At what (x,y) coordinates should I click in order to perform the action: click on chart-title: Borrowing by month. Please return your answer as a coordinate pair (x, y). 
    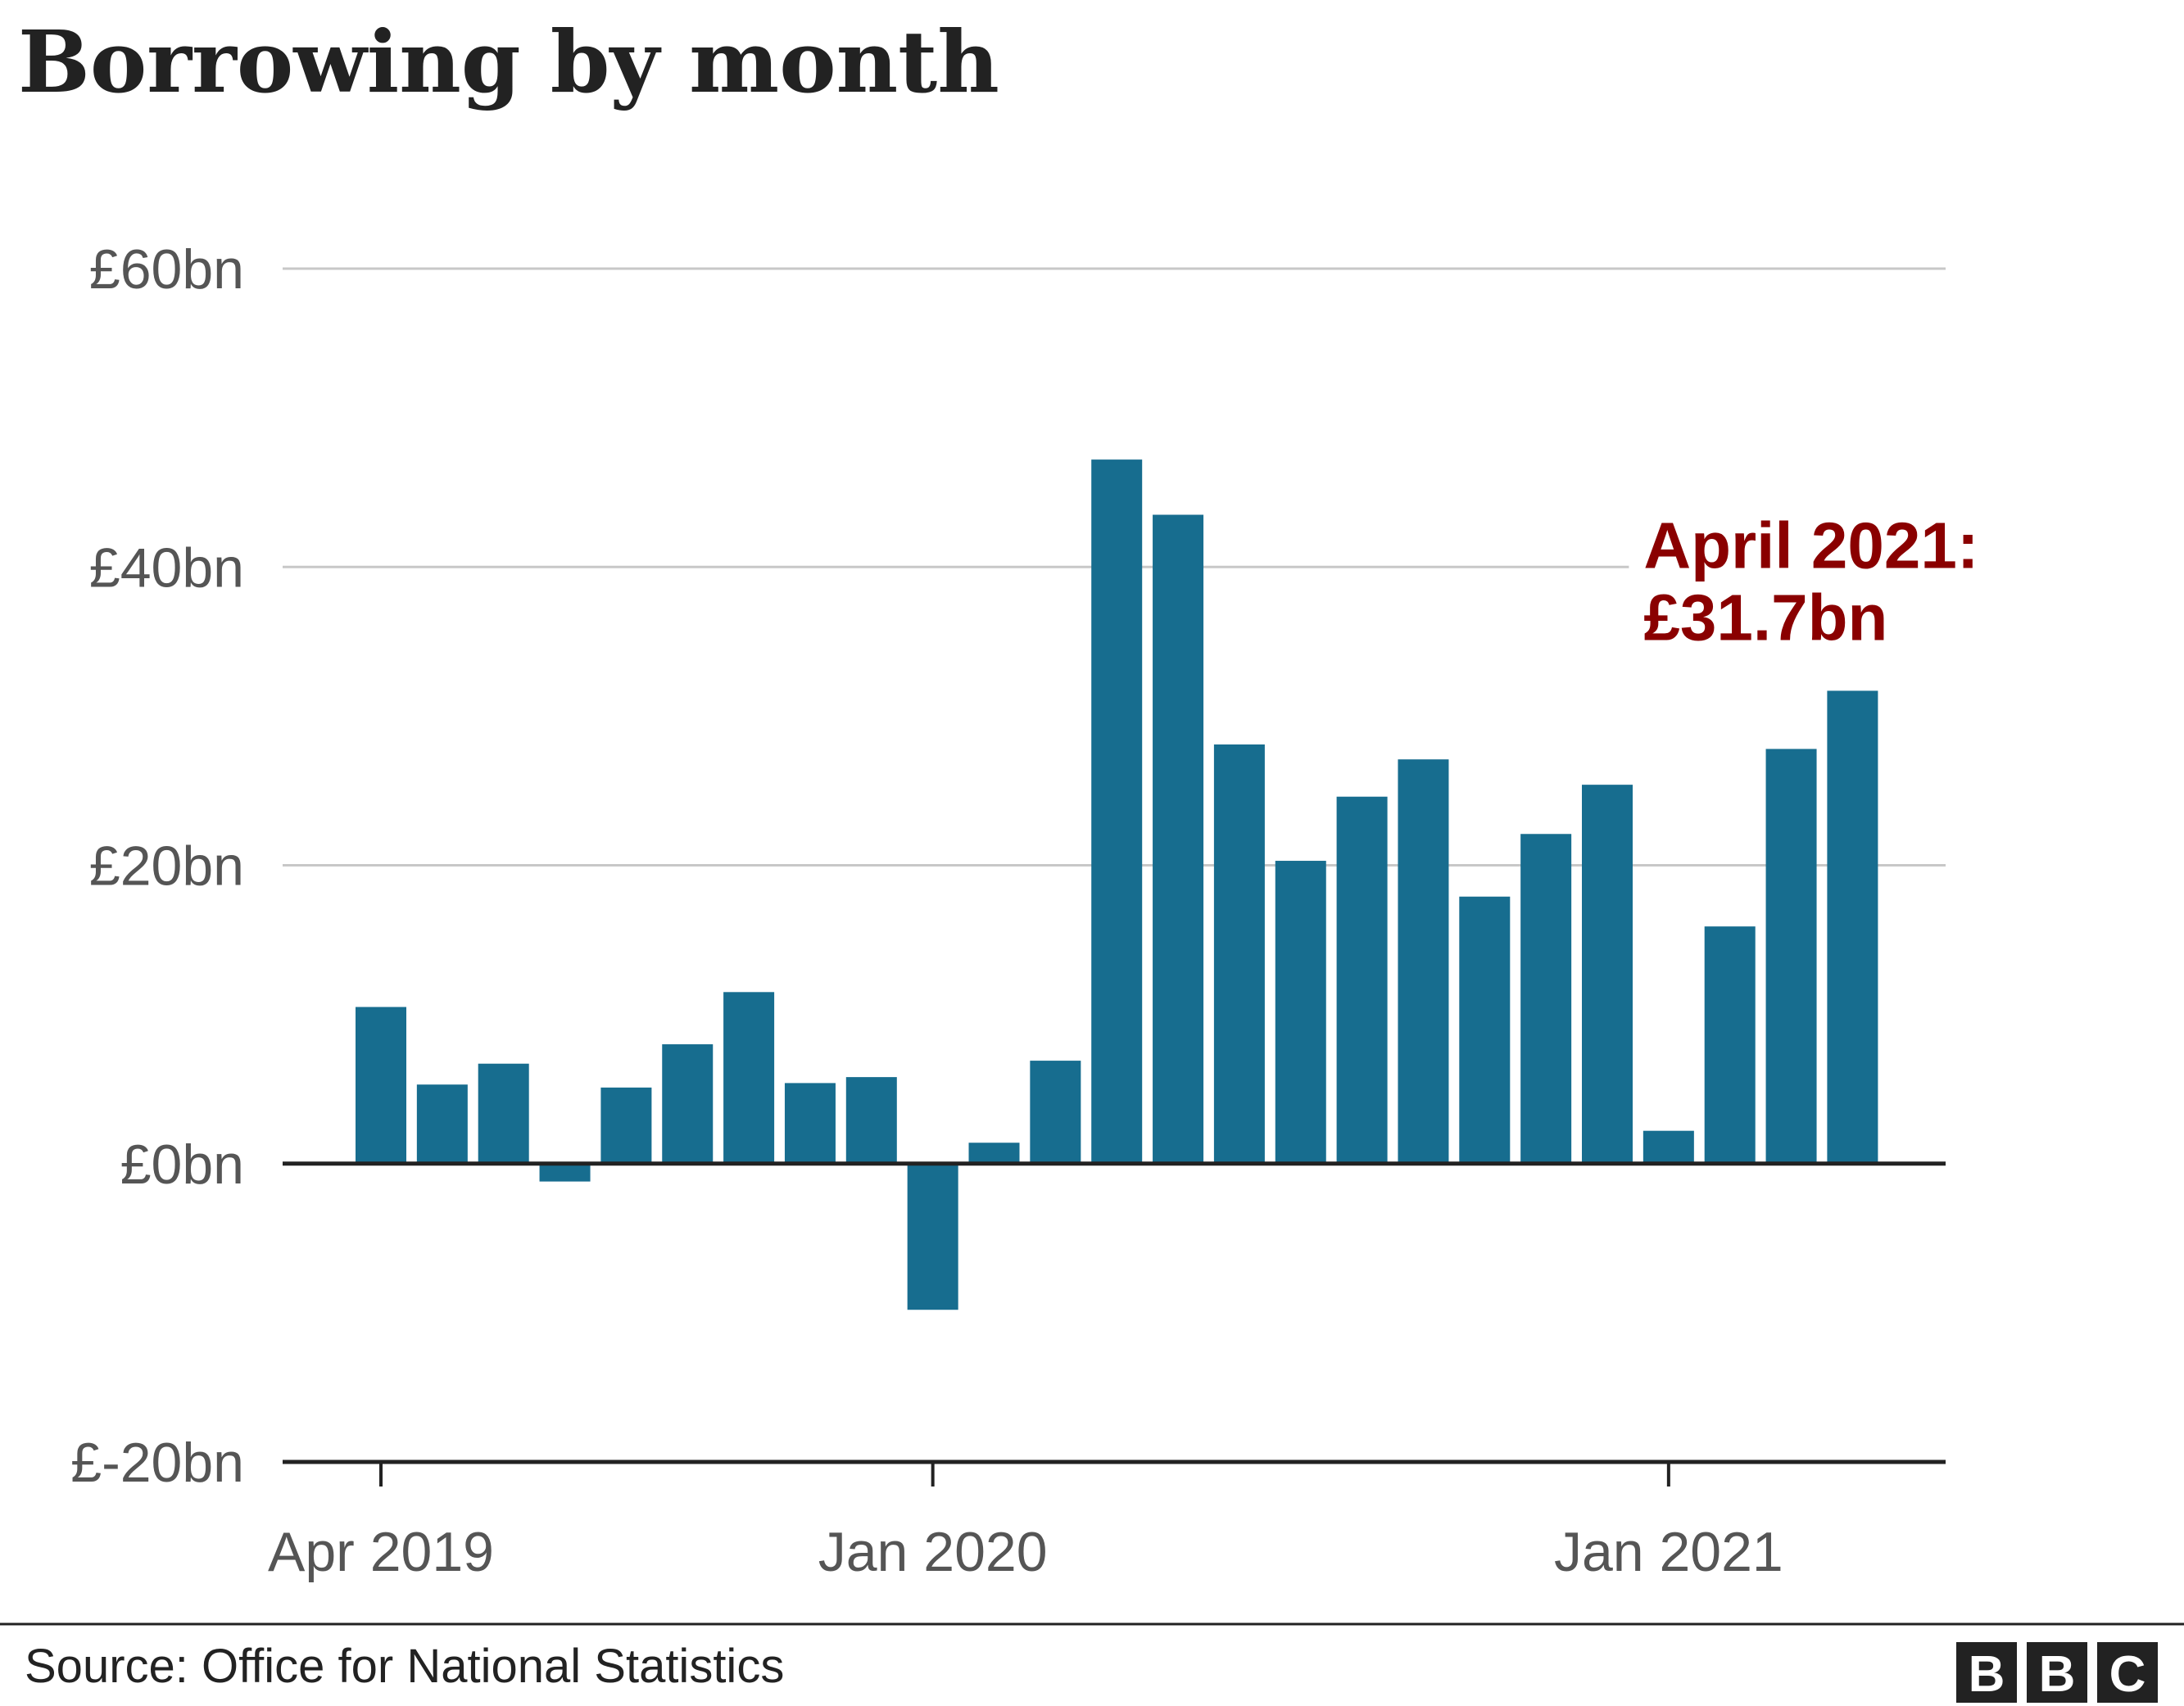
    Looking at the image, I should click on (508, 61).